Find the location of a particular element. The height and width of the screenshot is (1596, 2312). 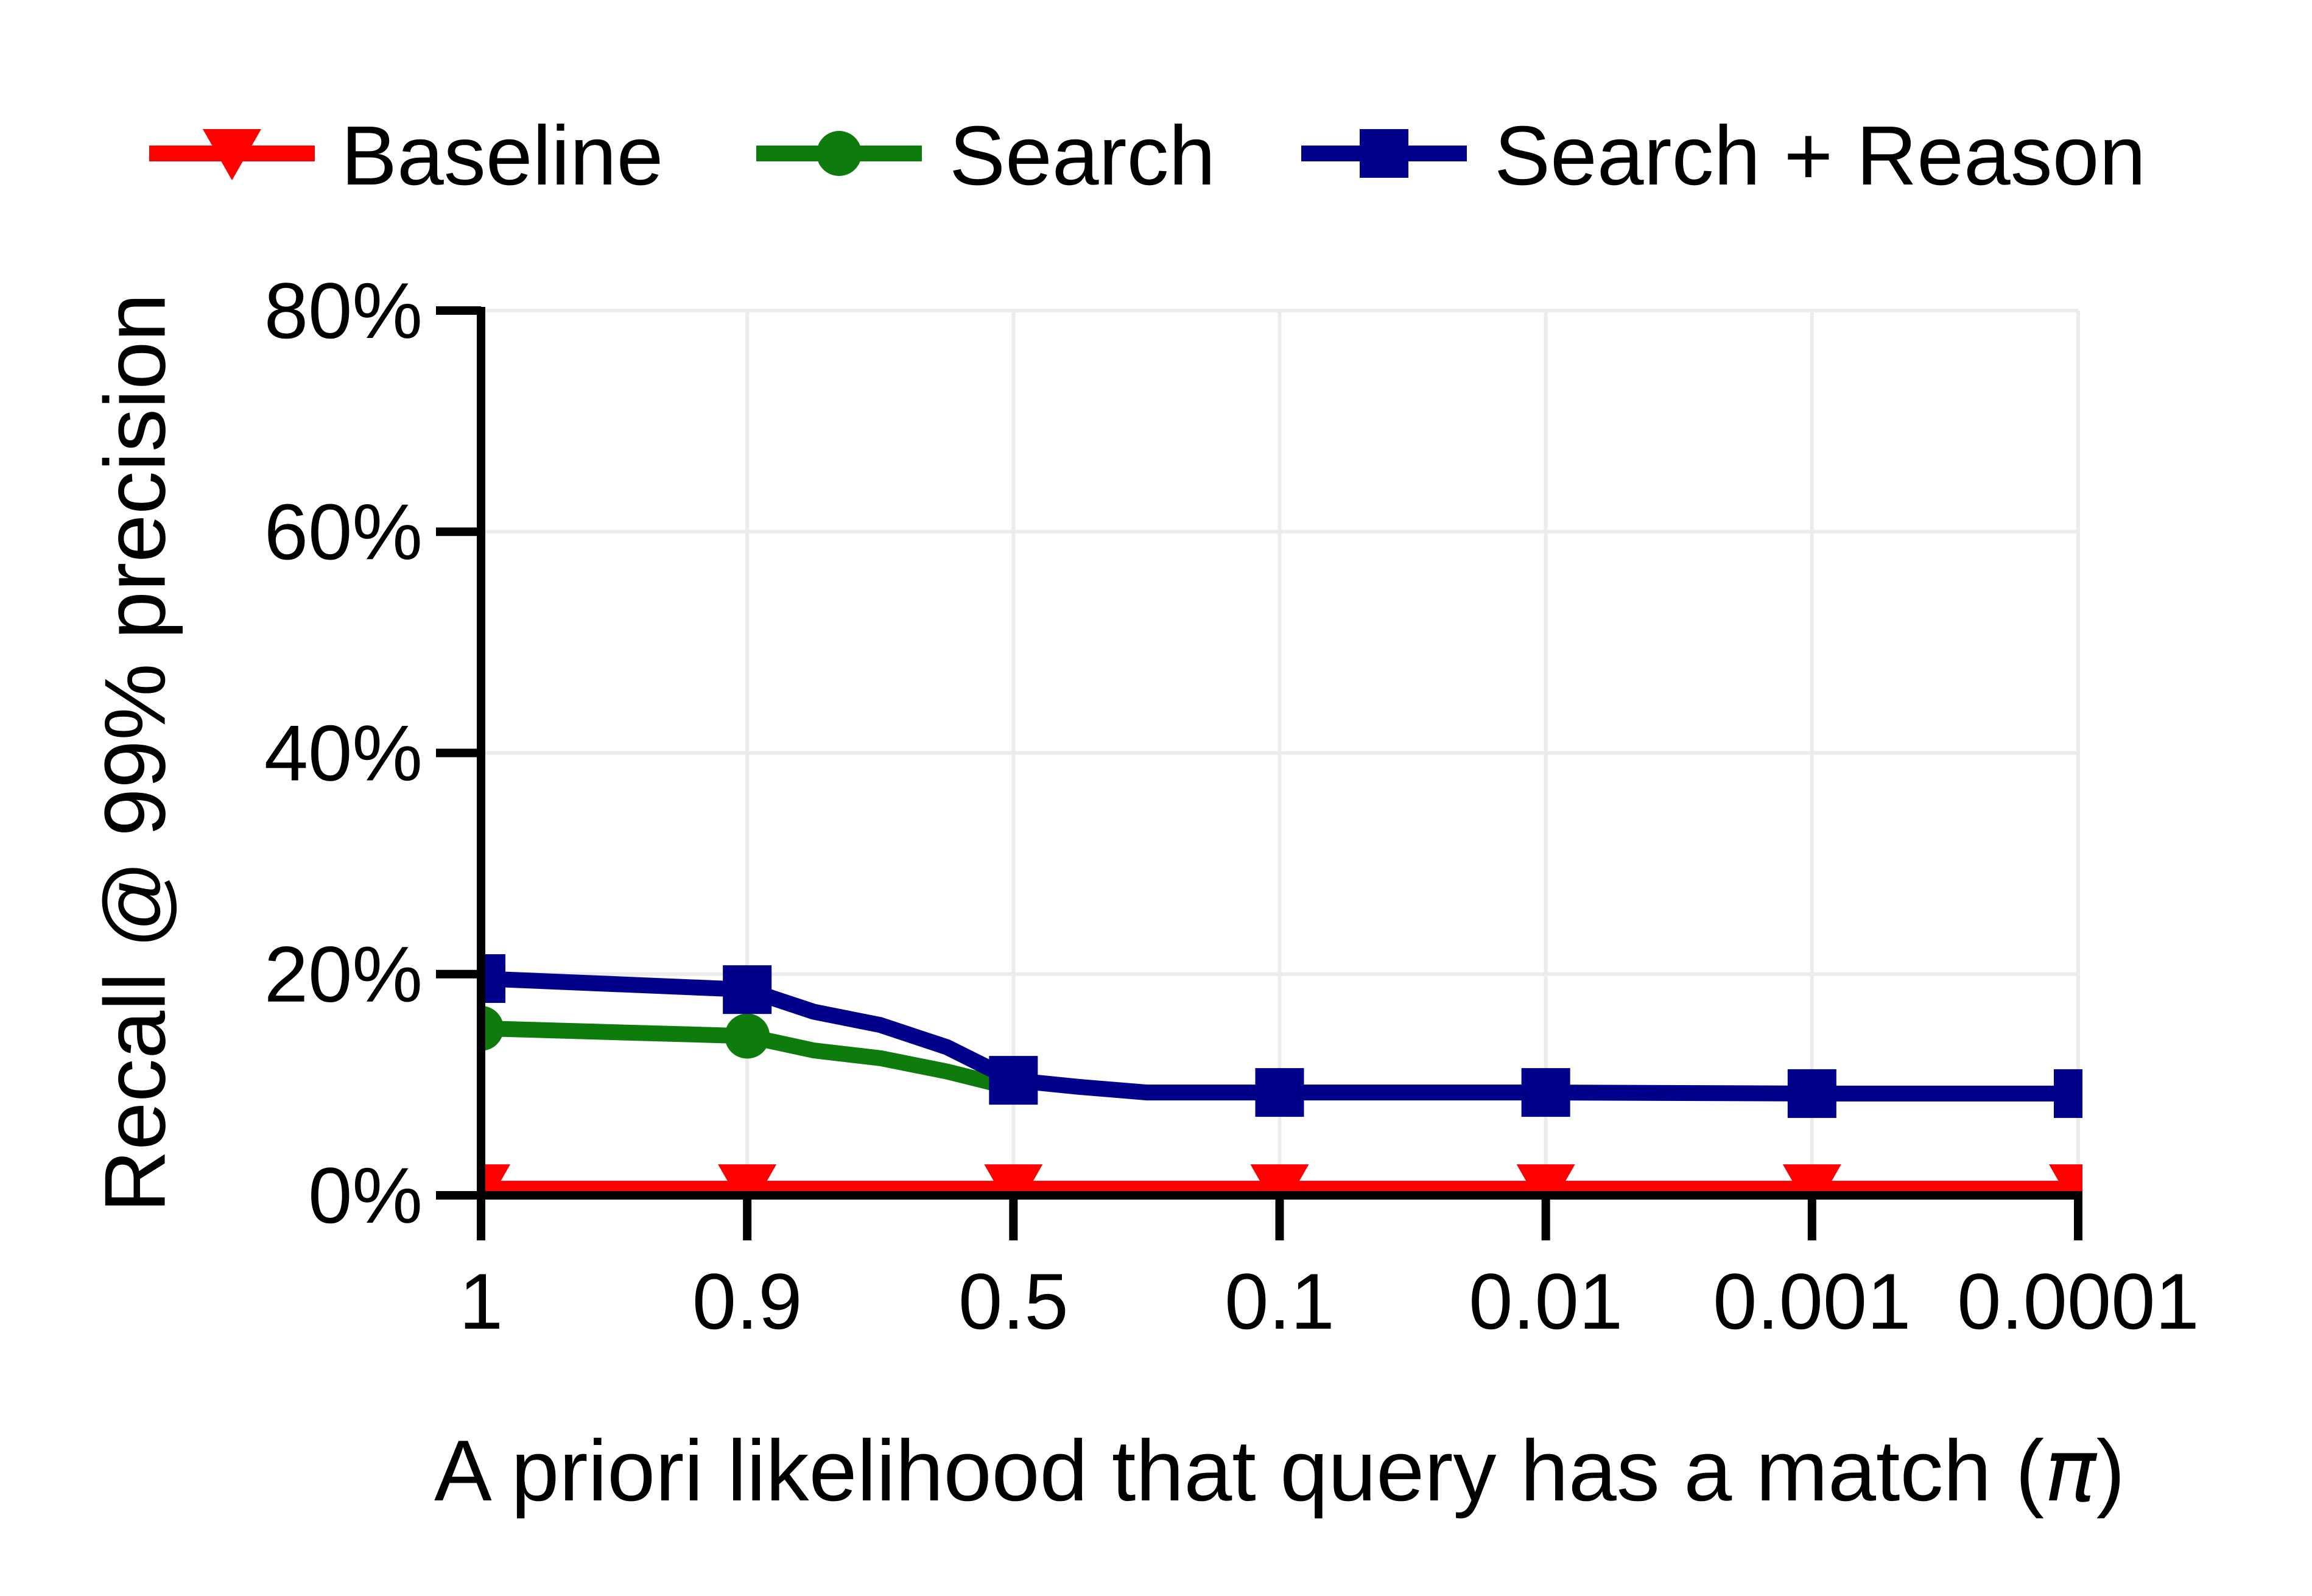

y-tick-label: 20% is located at coordinates (343, 974).